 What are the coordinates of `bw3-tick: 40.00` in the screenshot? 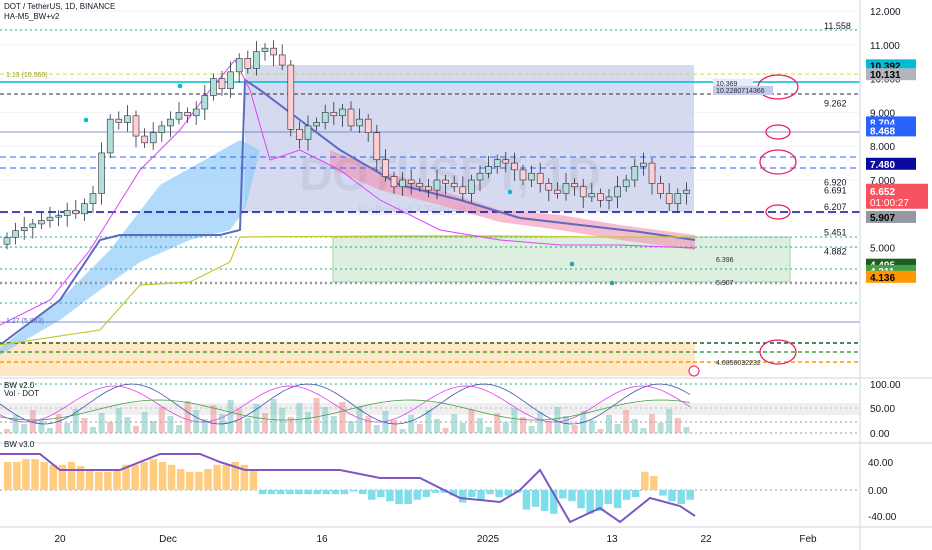 It's located at (880, 463).